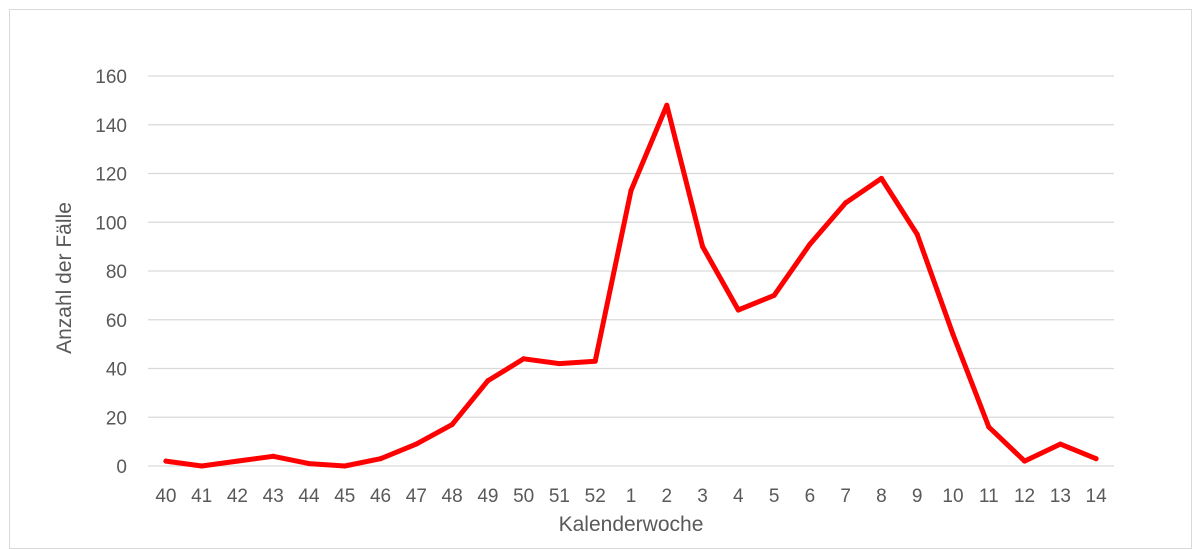 Image resolution: width=1202 pixels, height=549 pixels. I want to click on x-tick-label: 49, so click(487, 496).